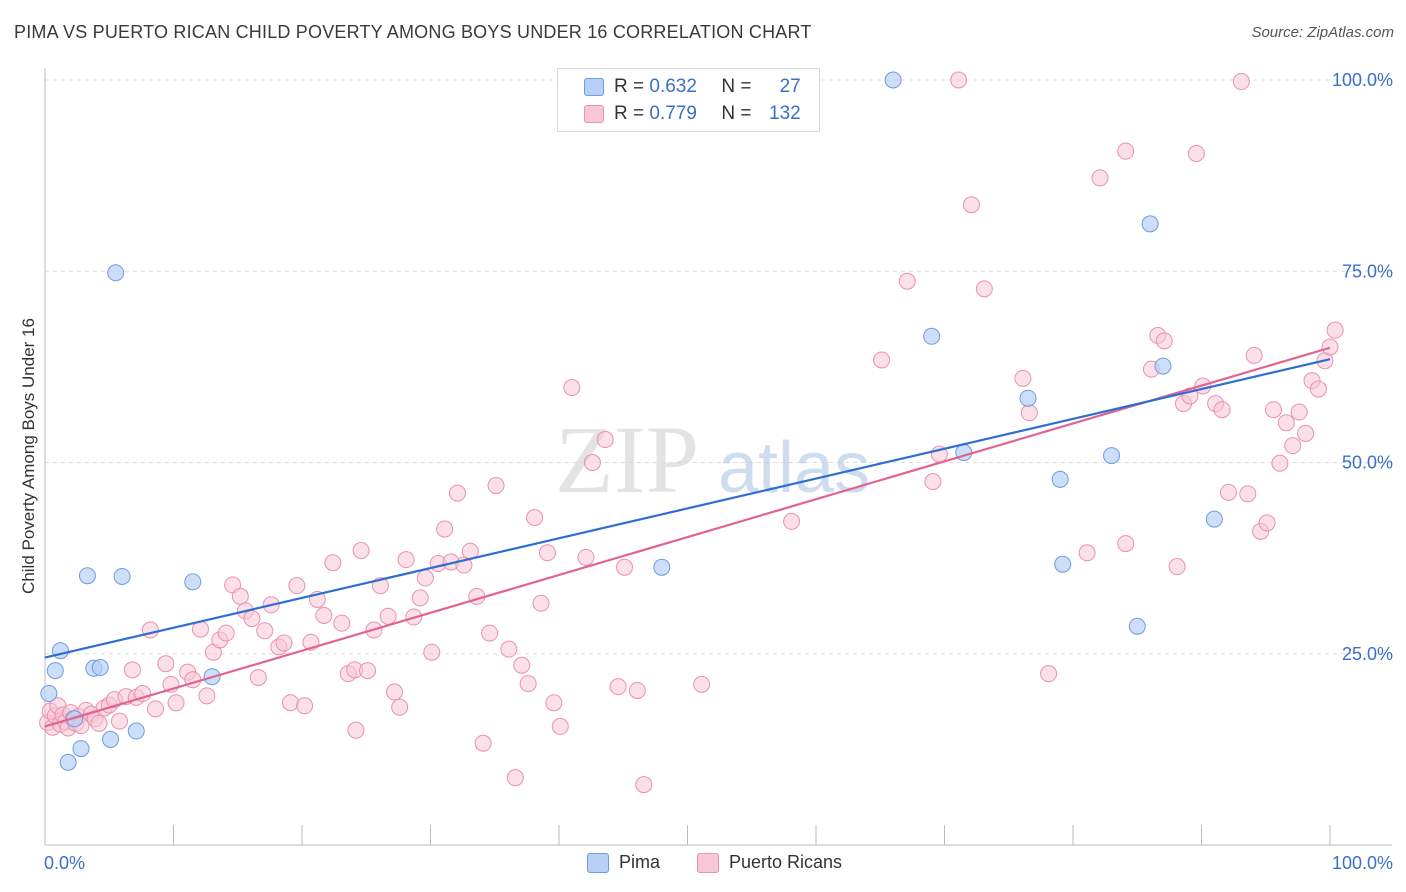 The width and height of the screenshot is (1406, 892). What do you see at coordinates (1367, 463) in the screenshot?
I see `y-tick-label: 50.0%` at bounding box center [1367, 463].